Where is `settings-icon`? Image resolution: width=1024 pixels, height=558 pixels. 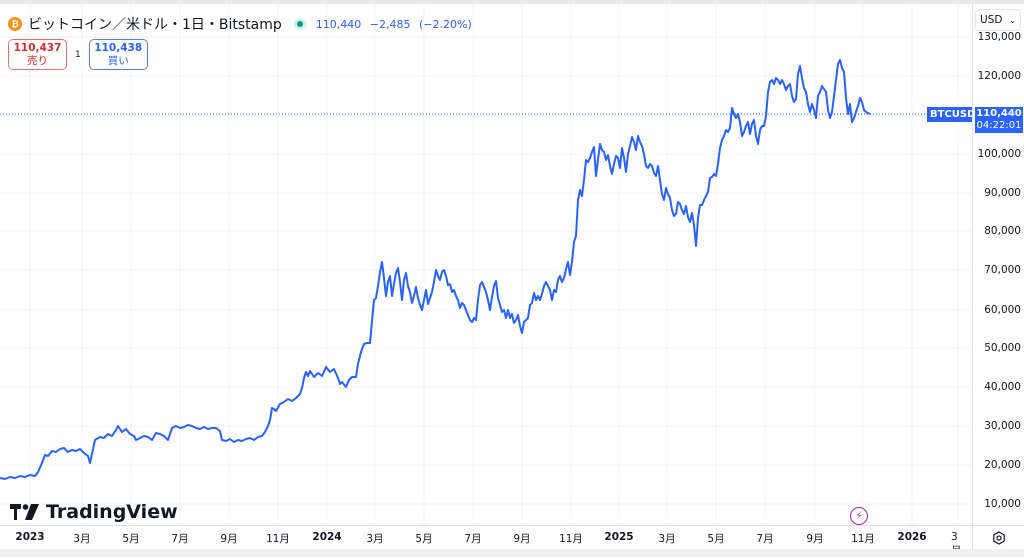 settings-icon is located at coordinates (999, 538).